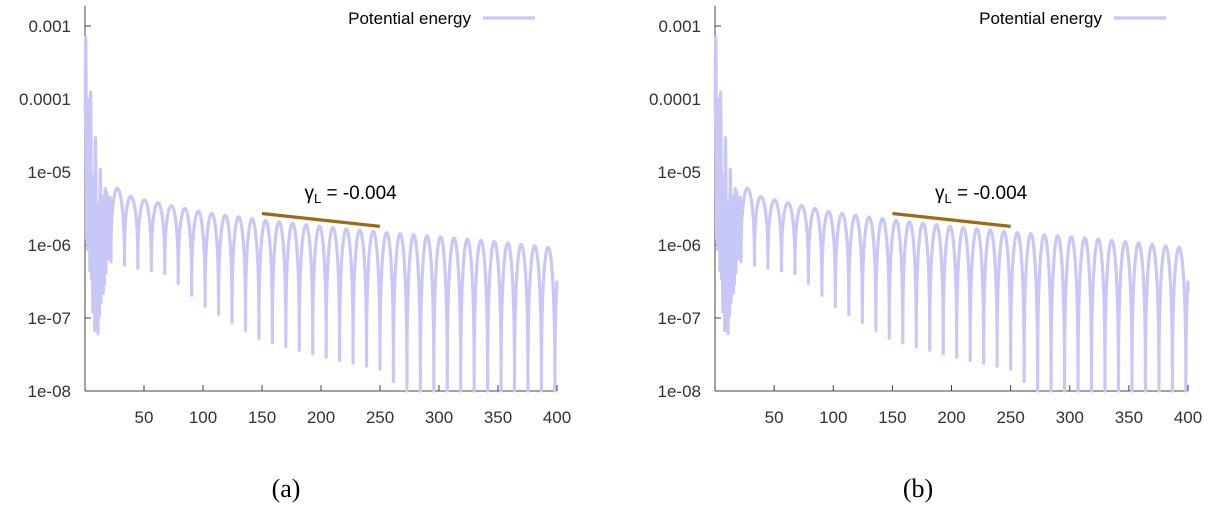 The width and height of the screenshot is (1218, 514). I want to click on panel-caption: (b), so click(918, 488).